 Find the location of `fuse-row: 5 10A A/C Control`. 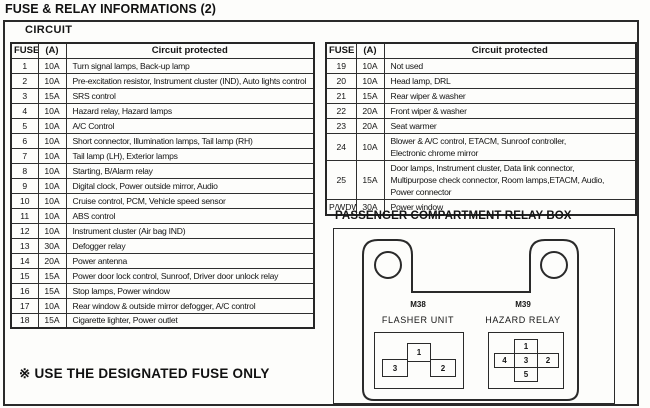

fuse-row: 5 10A A/C Control is located at coordinates (162, 125).